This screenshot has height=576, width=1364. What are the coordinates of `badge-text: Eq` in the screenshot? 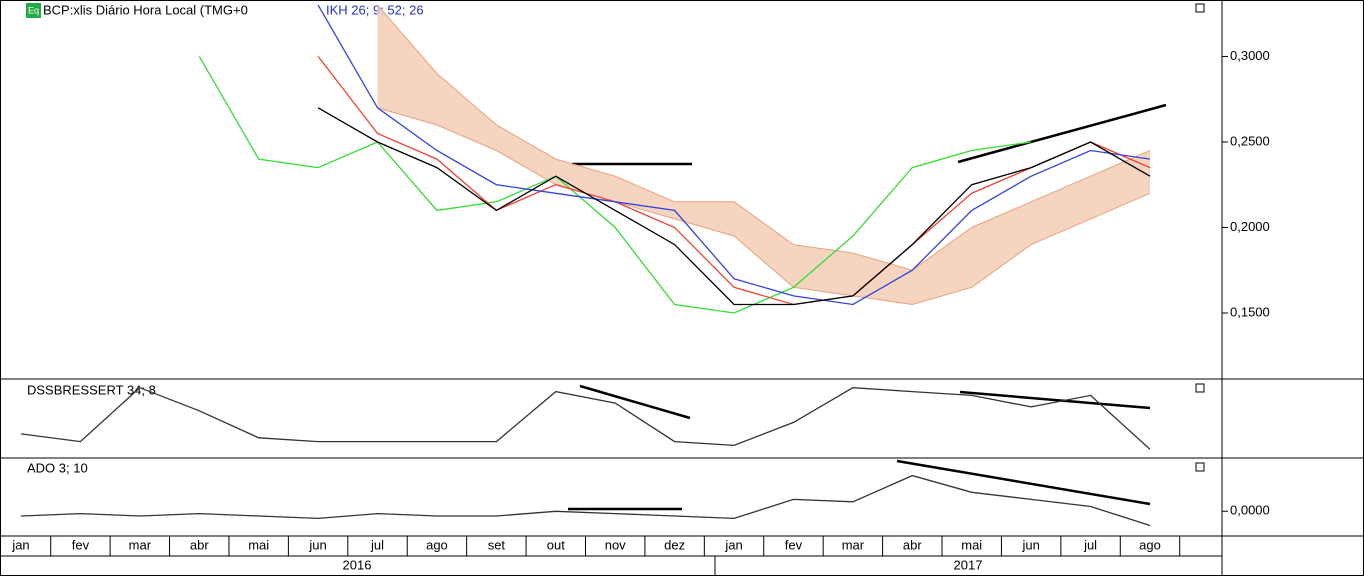 It's located at (33, 10).